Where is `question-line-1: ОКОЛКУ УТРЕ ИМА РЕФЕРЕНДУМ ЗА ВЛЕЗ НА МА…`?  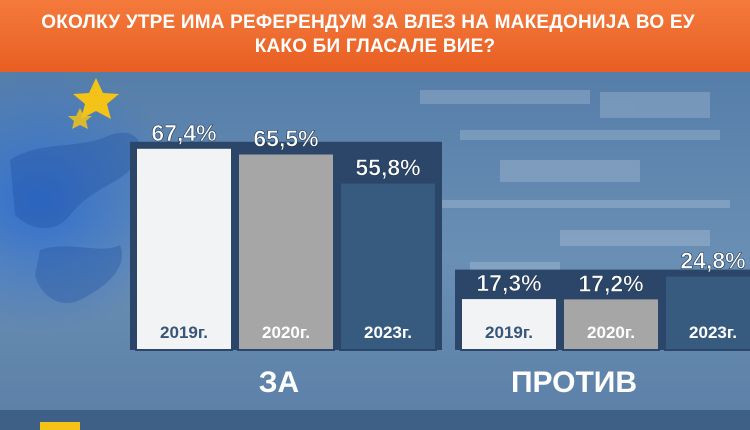 question-line-1: ОКОЛКУ УТРЕ ИМА РЕФЕРЕНДУМ ЗА ВЛЕЗ НА МА… is located at coordinates (368, 22).